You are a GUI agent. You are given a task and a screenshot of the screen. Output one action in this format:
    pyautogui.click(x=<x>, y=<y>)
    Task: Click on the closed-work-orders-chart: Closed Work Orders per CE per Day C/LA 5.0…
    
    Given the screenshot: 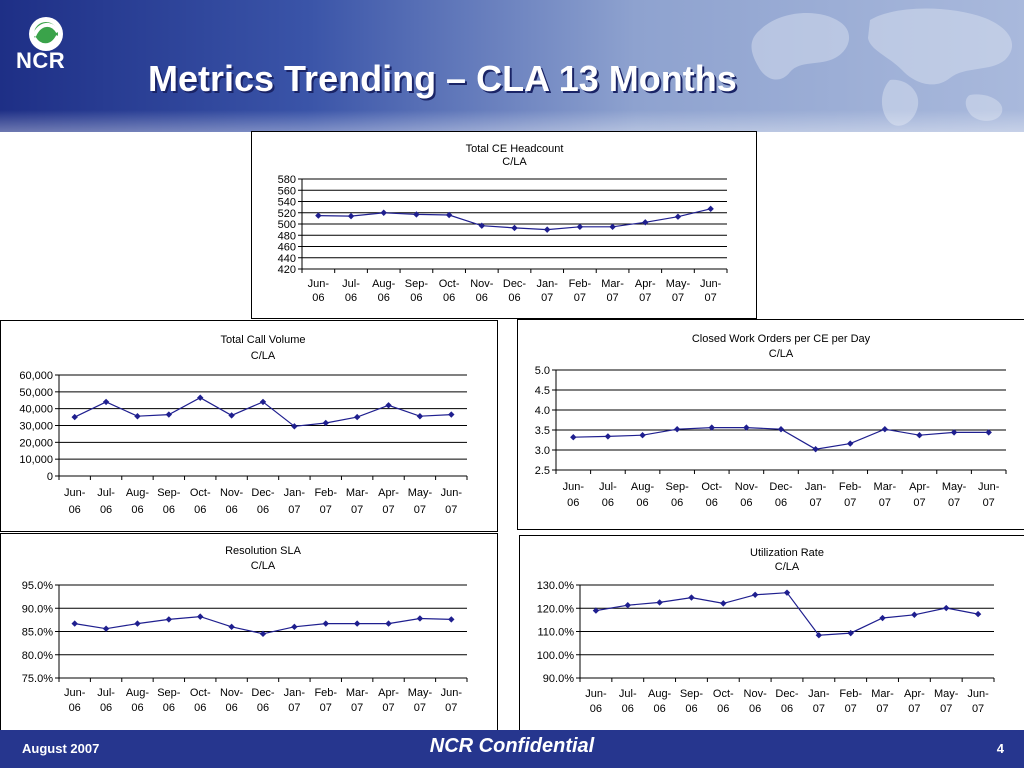 What is the action you would take?
    pyautogui.click(x=771, y=421)
    